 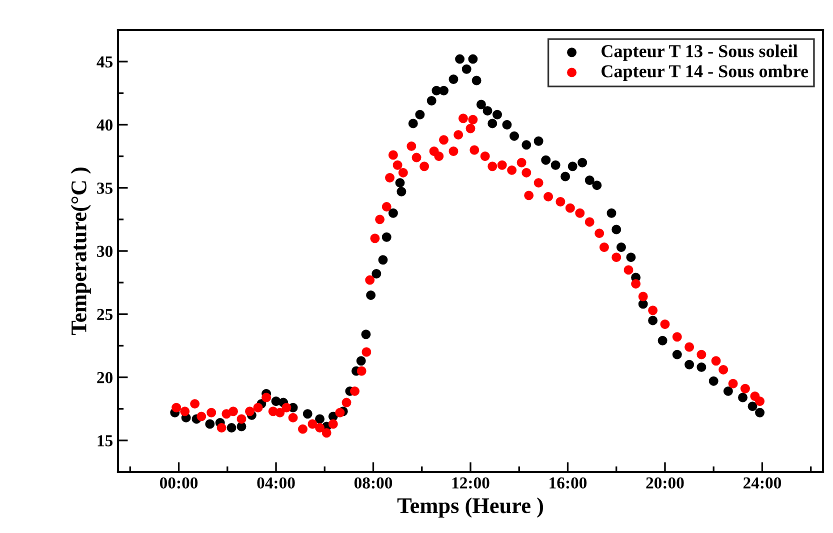 What do you see at coordinates (700, 52) in the screenshot?
I see `legend-label: Capteur T 13 - Sous soleil` at bounding box center [700, 52].